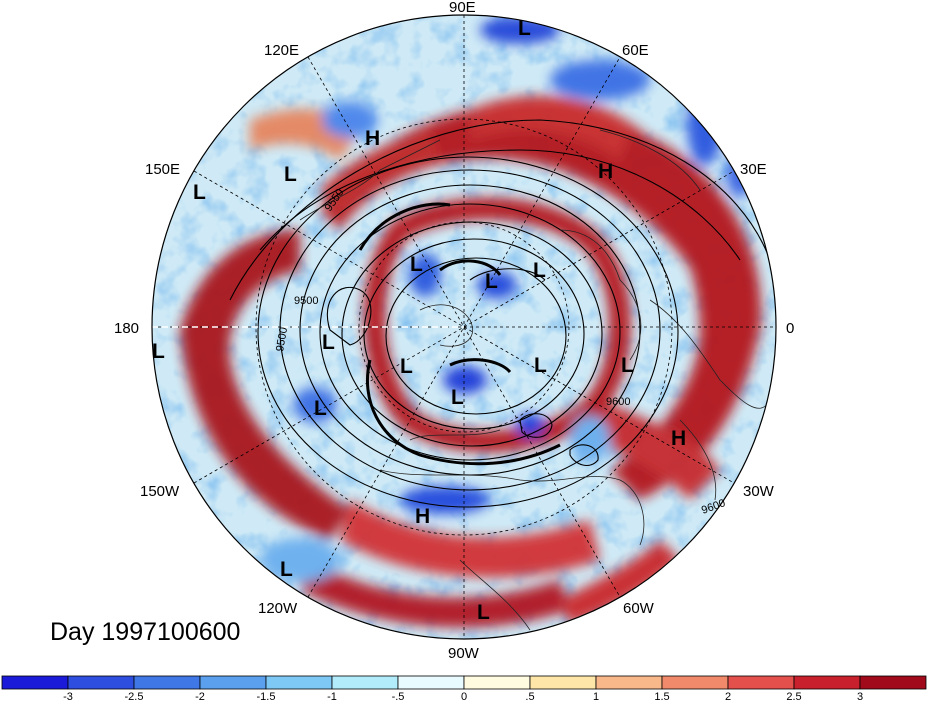 This screenshot has height=702, width=928. What do you see at coordinates (661, 696) in the screenshot?
I see `colorbar-tick-label: 1.5` at bounding box center [661, 696].